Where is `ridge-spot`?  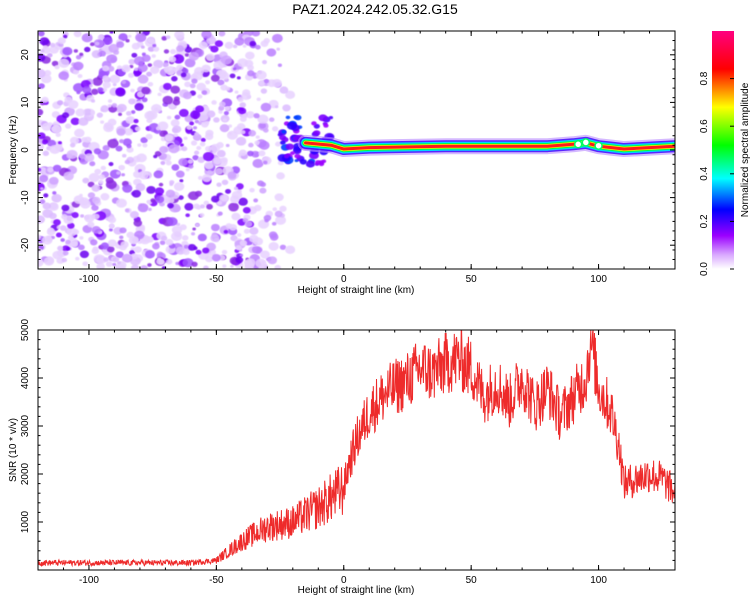 ridge-spot is located at coordinates (598, 145).